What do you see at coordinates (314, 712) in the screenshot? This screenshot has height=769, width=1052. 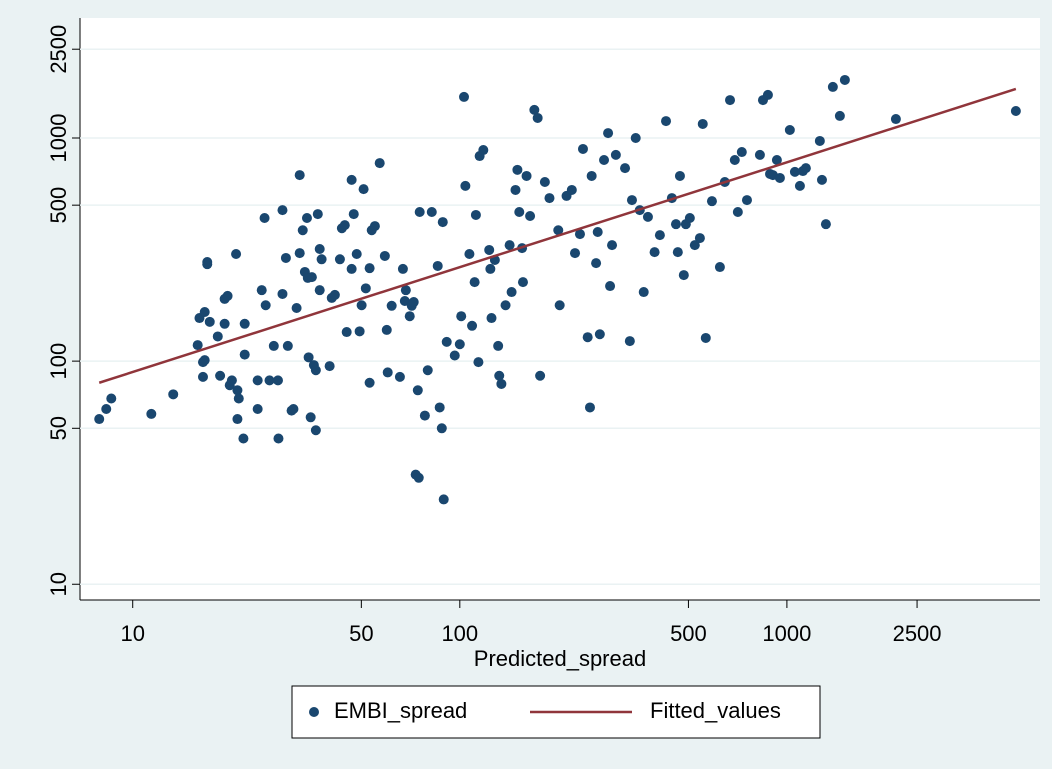 I see `legend-marker` at bounding box center [314, 712].